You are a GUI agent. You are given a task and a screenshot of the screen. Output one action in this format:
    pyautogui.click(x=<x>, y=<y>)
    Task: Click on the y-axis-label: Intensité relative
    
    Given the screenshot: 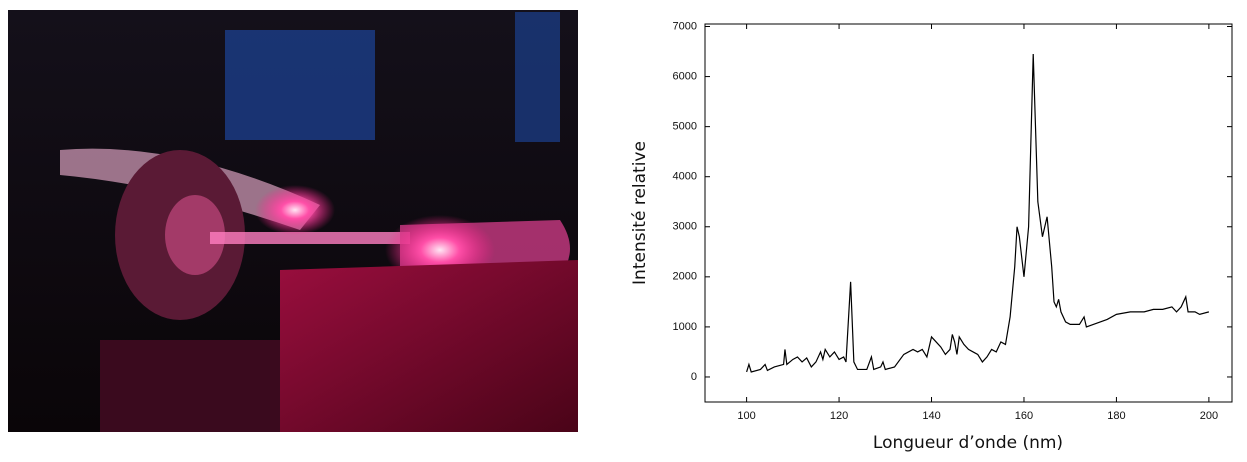 What is the action you would take?
    pyautogui.click(x=640, y=213)
    